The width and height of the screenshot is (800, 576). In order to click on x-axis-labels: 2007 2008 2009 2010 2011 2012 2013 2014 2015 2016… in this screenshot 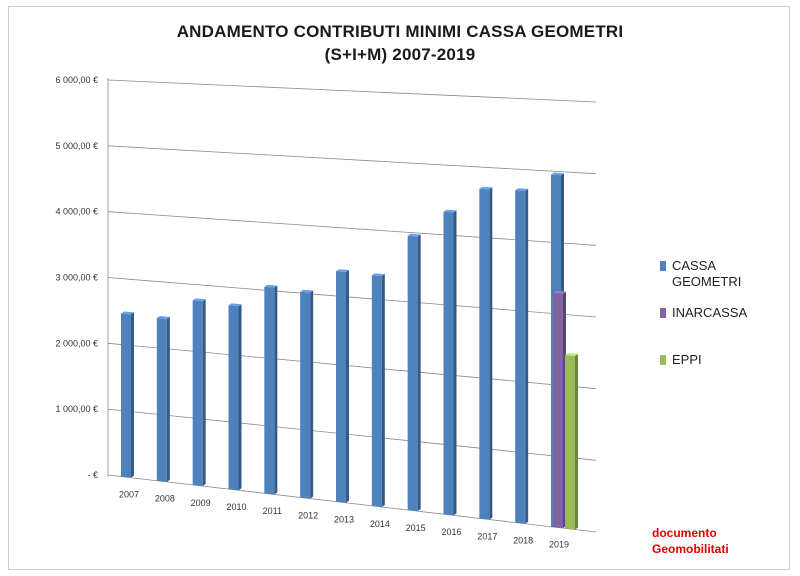, I will do `click(344, 519)`.